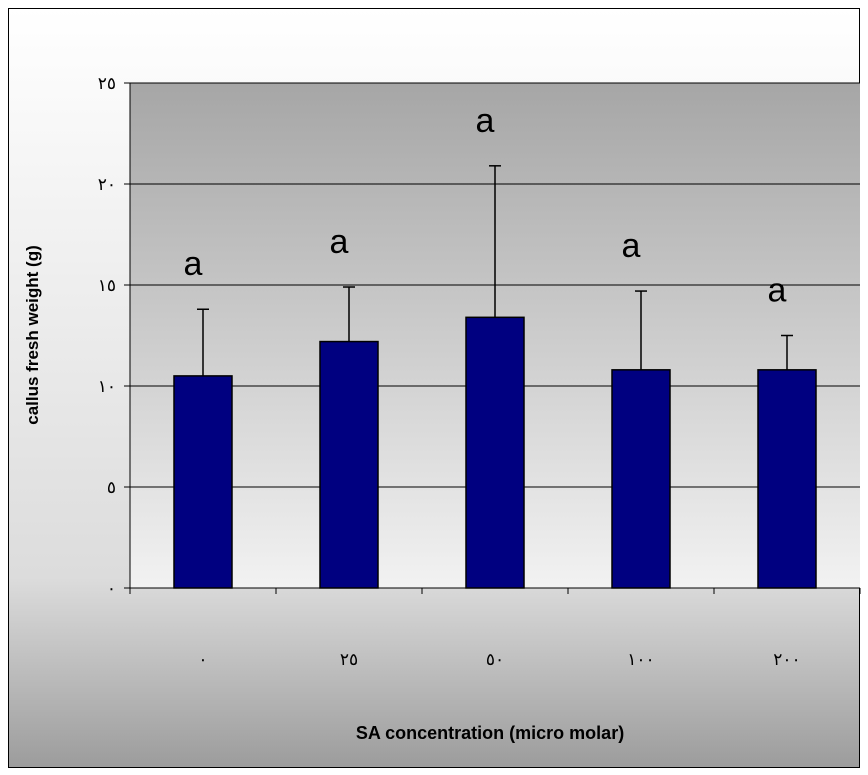  What do you see at coordinates (32, 334) in the screenshot?
I see `y-axis-title: callus fresh weight (g)` at bounding box center [32, 334].